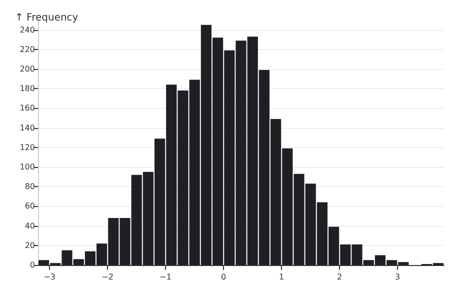 The height and width of the screenshot is (296, 474). I want to click on y-axis-title: ↑ Frequency, so click(46, 18).